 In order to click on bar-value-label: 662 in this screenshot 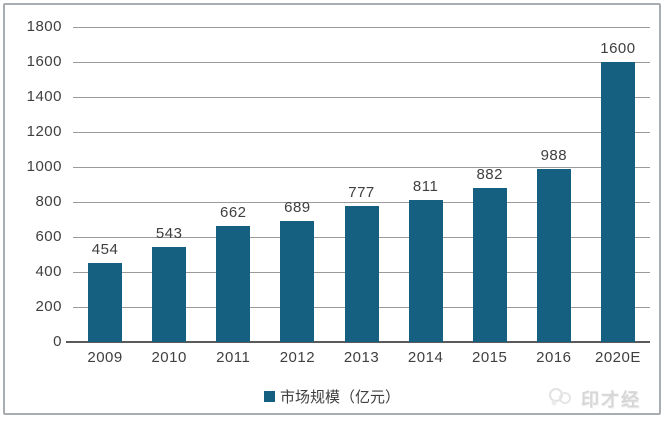, I will do `click(233, 213)`.